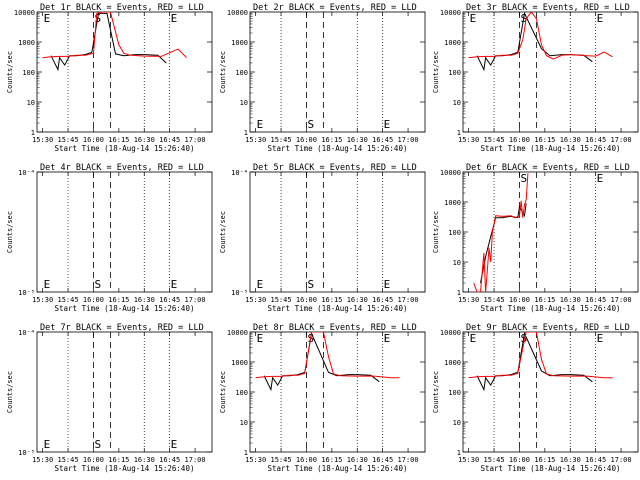  Describe the element at coordinates (122, 168) in the screenshot. I see `chart-title: Det 4r BLACK = Events, RED = LLD` at that location.